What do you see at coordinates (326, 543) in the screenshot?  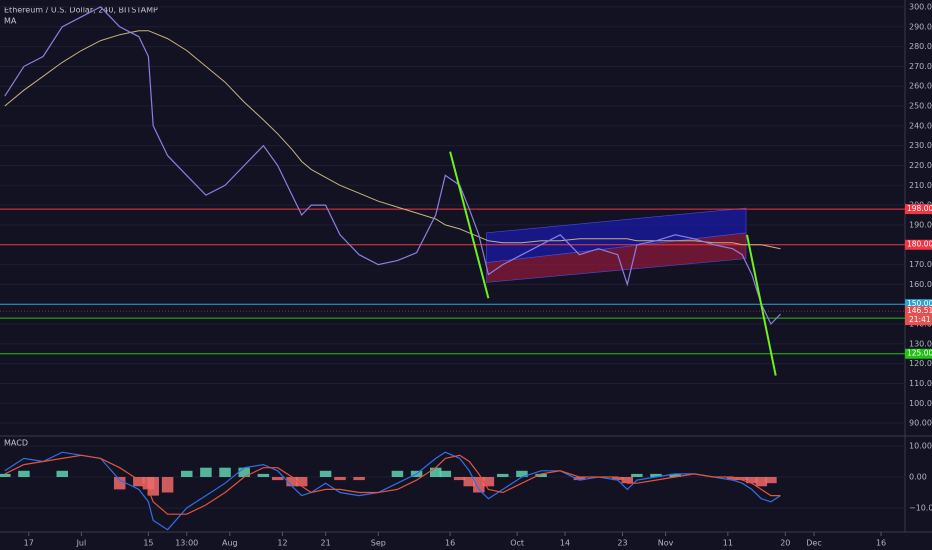 I see `x-tick-label: 21` at bounding box center [326, 543].